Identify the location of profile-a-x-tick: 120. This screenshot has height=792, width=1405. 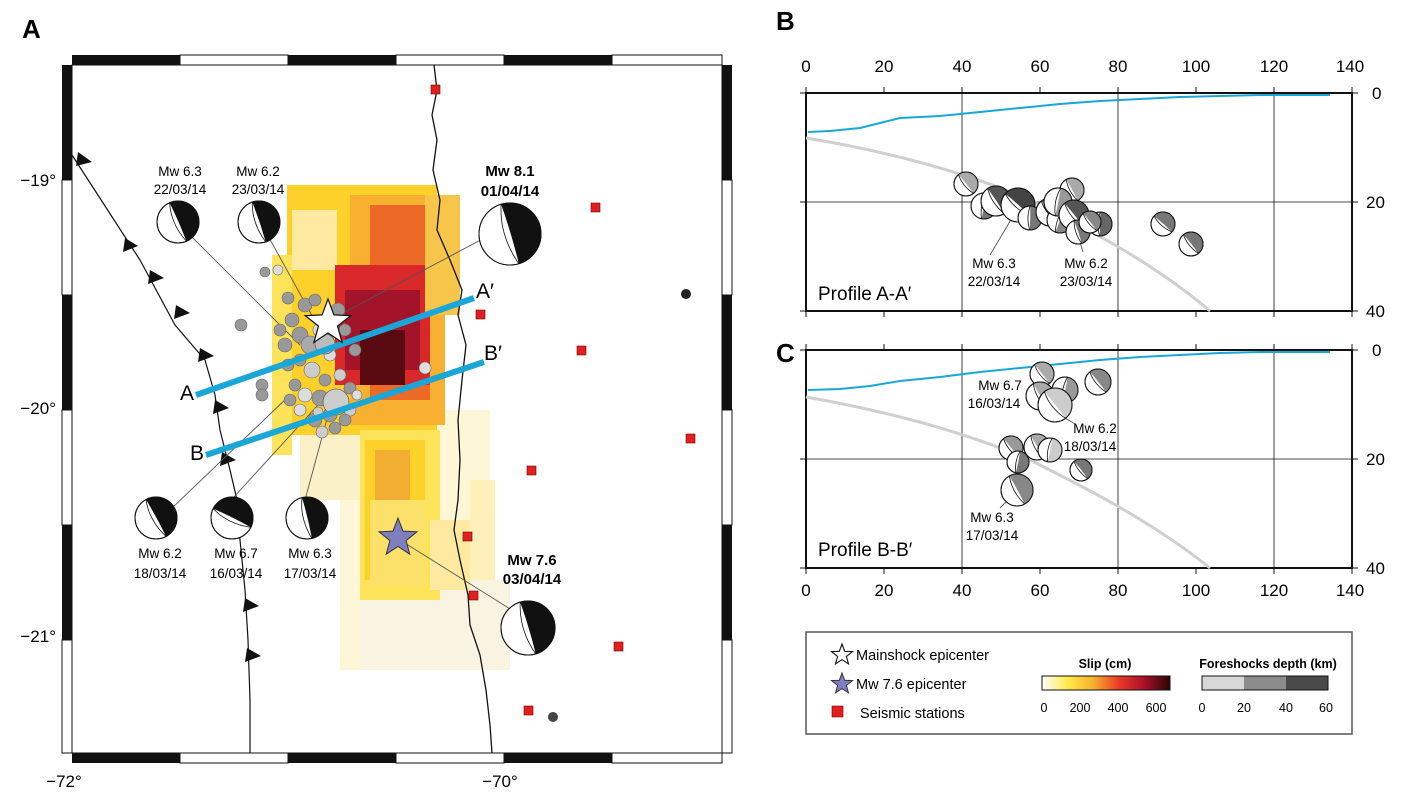
(1274, 66).